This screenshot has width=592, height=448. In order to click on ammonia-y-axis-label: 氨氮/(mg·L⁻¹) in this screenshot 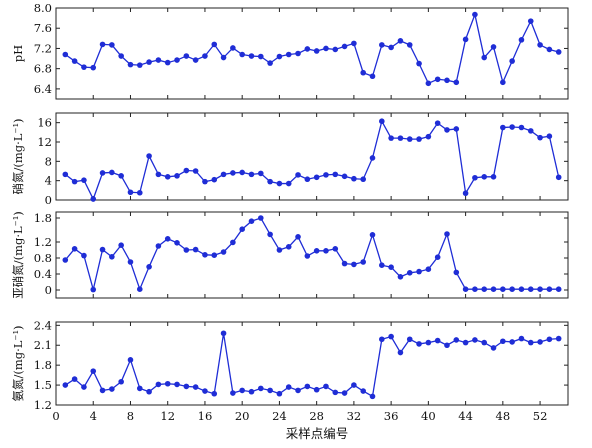, I will do `click(18, 363)`.